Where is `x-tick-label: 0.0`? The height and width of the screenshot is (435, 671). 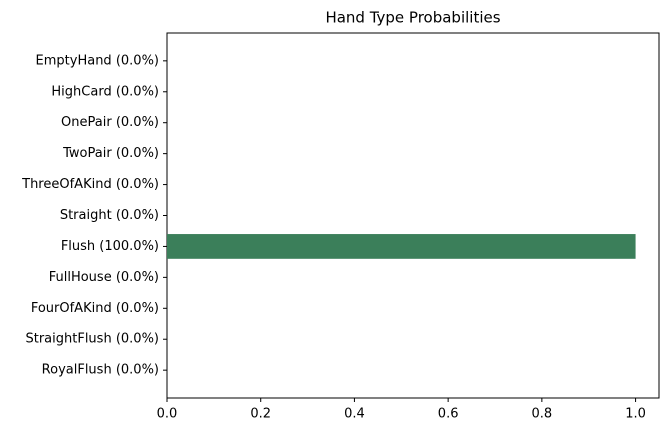
x-tick-label: 0.0 is located at coordinates (167, 414).